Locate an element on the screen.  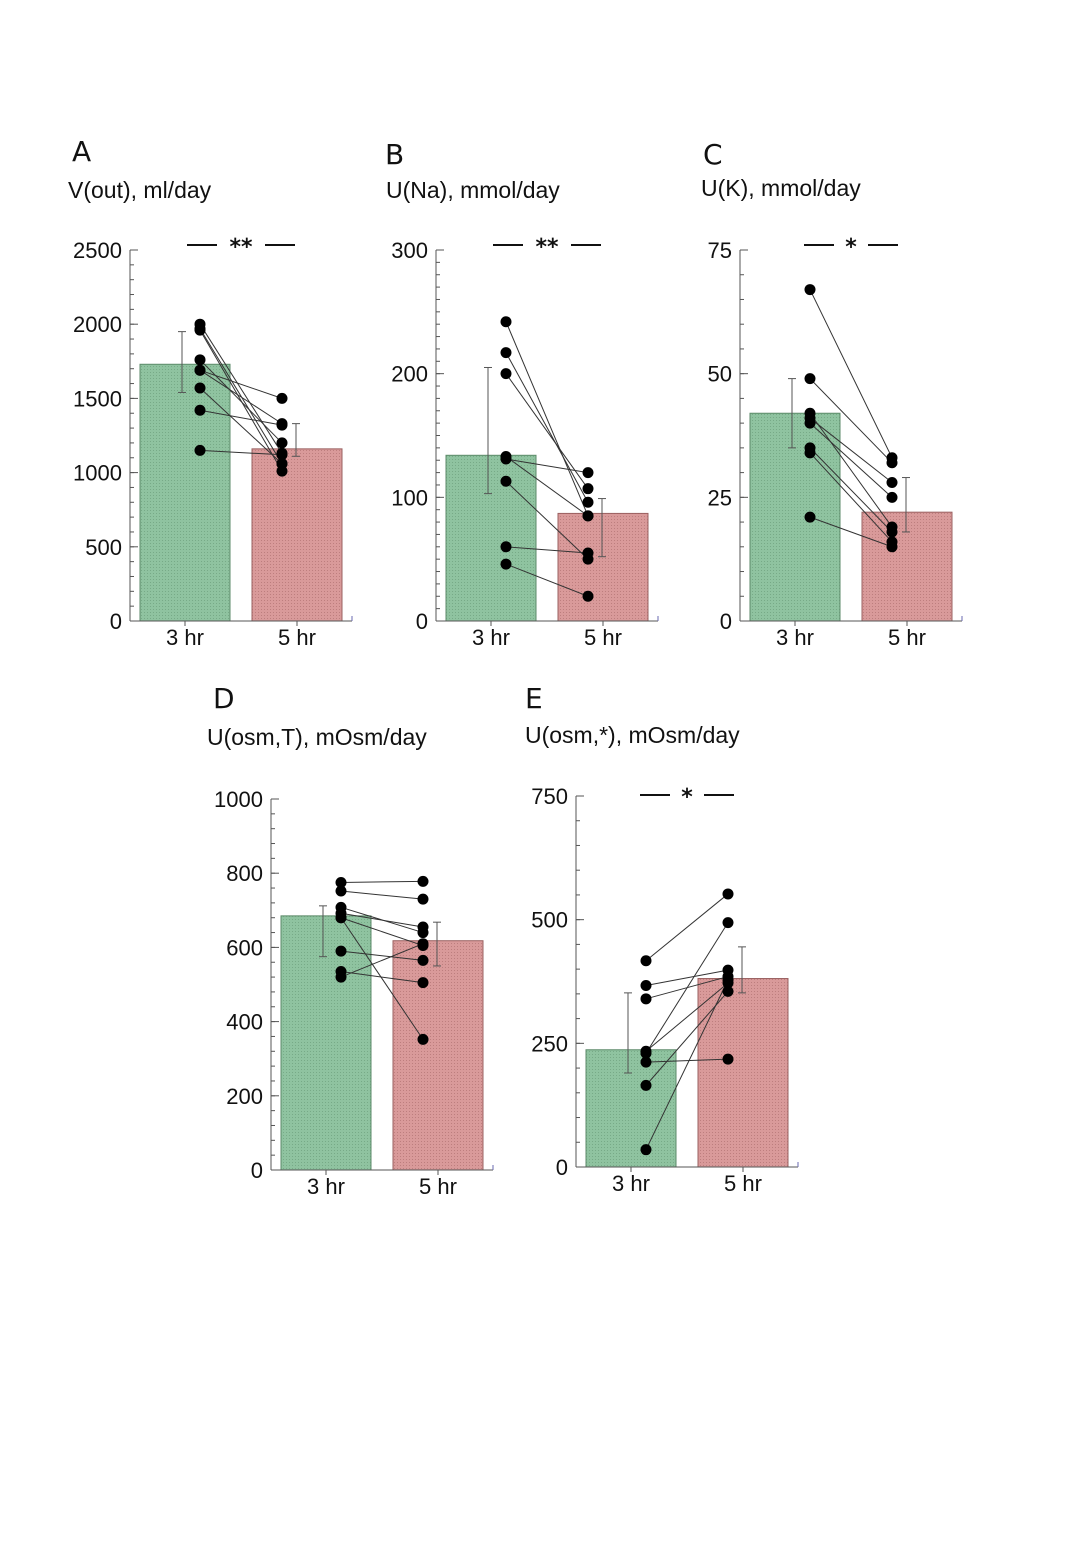
y-tick-label: 1500 is located at coordinates (97, 398).